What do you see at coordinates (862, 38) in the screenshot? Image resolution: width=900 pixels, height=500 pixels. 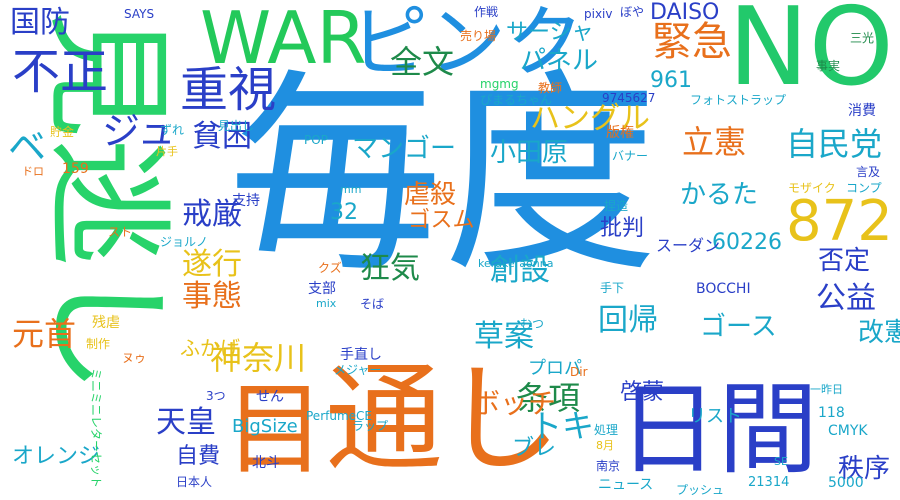 I see `cloud-word: 三光` at bounding box center [862, 38].